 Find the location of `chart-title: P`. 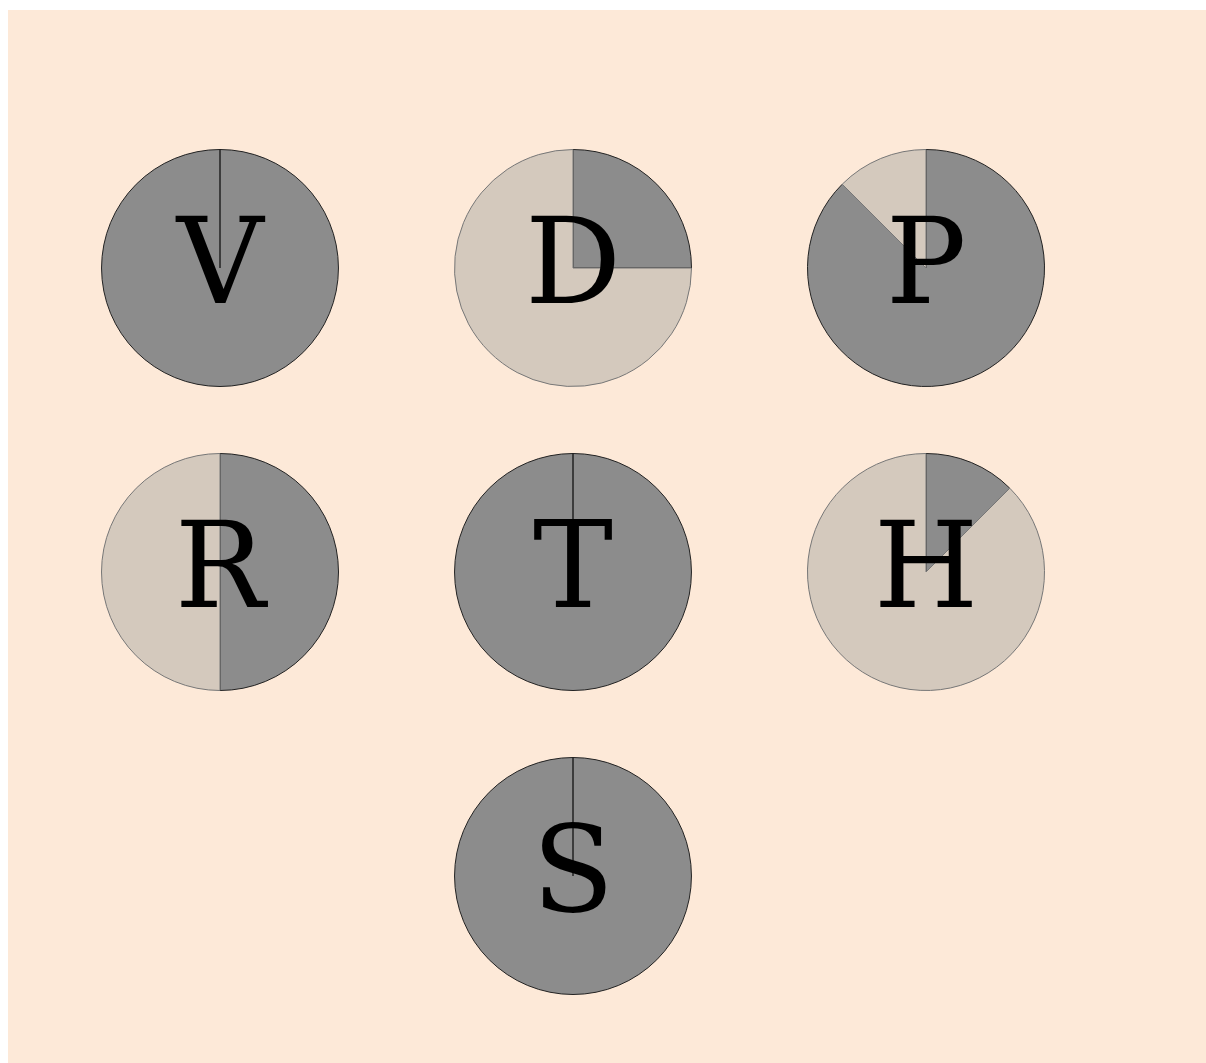

chart-title: P is located at coordinates (925, 262).